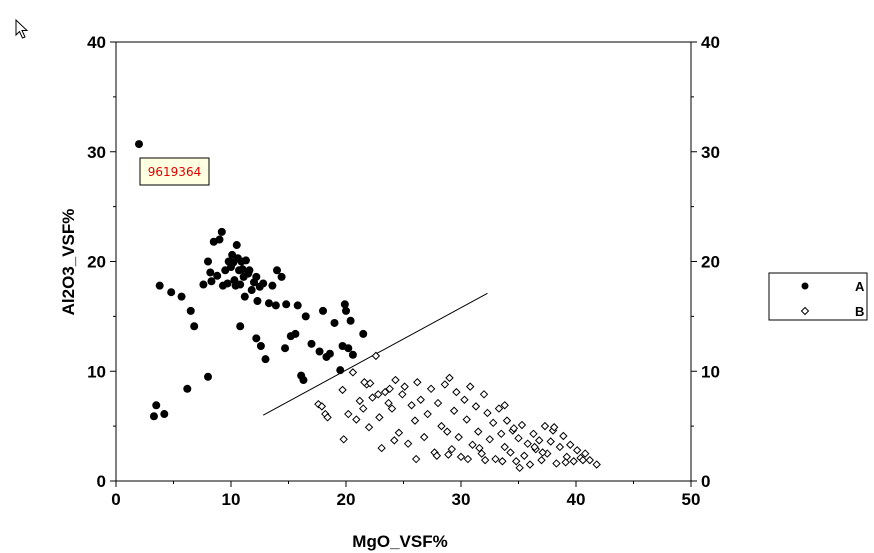 This screenshot has width=874, height=553. What do you see at coordinates (68, 262) in the screenshot?
I see `y-axis-title: Al2O3_VSF%` at bounding box center [68, 262].